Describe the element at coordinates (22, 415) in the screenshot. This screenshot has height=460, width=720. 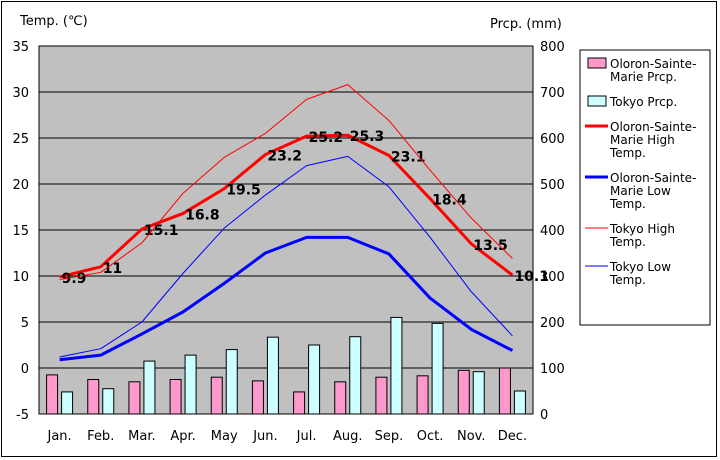
I see `y-left-tick-label: -5` at that location.